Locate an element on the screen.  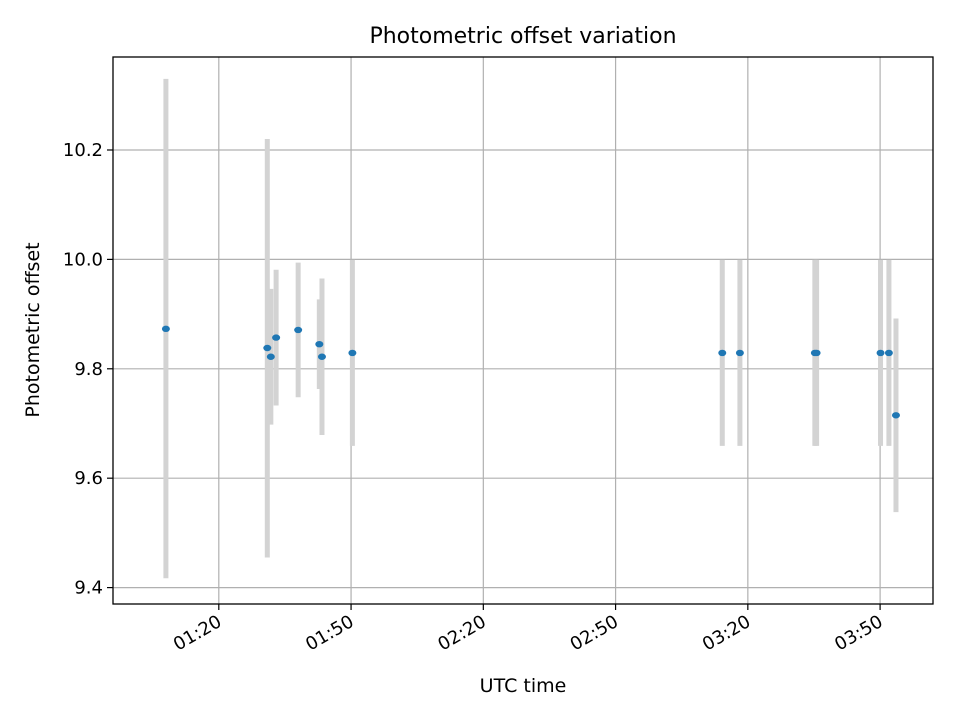
data-points is located at coordinates (530, 372).